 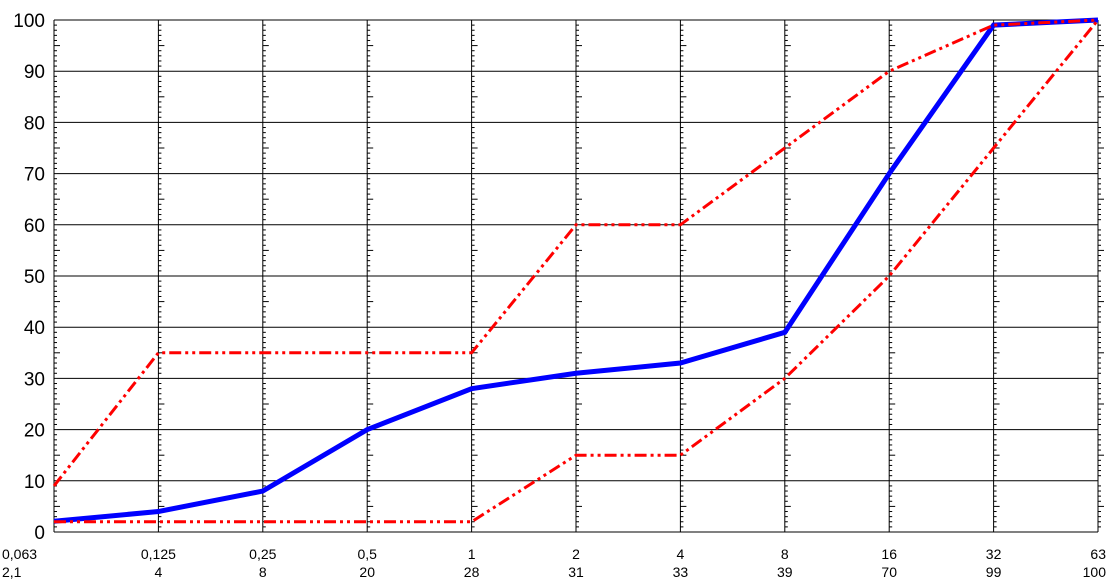 I want to click on x-value-label: 8, so click(x=263, y=572).